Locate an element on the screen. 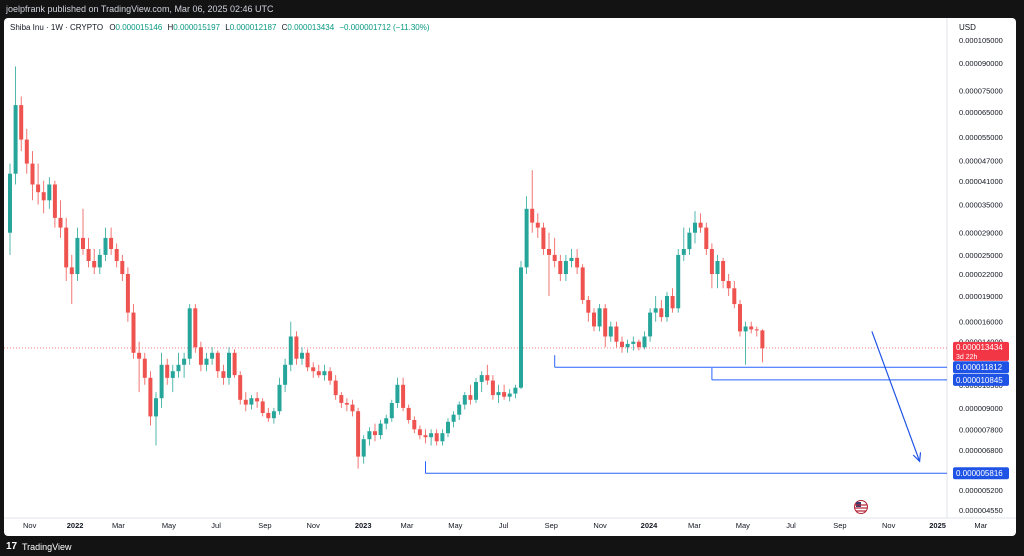  time-tick-label: Jul is located at coordinates (791, 525).